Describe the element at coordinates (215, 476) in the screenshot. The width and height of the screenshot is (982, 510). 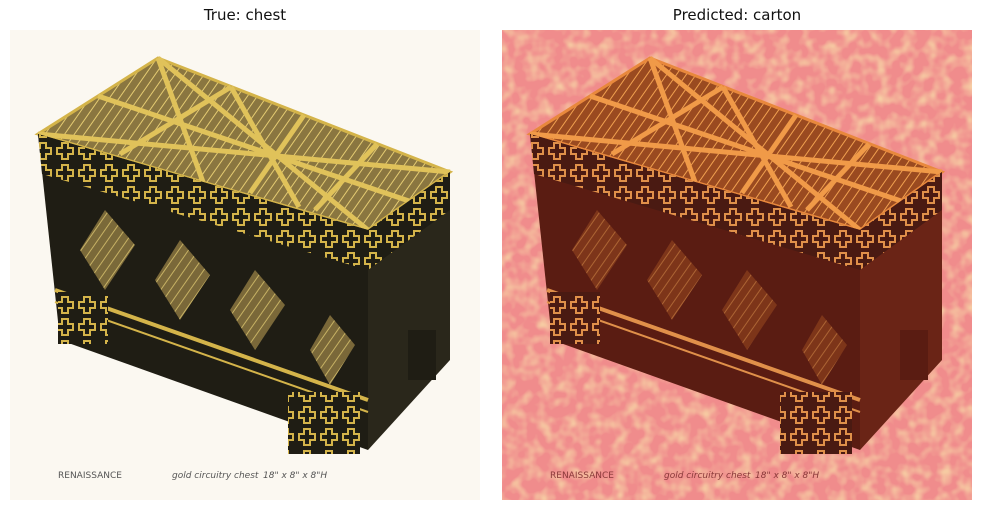
I see `caption-product: gold circuitry chest` at that location.